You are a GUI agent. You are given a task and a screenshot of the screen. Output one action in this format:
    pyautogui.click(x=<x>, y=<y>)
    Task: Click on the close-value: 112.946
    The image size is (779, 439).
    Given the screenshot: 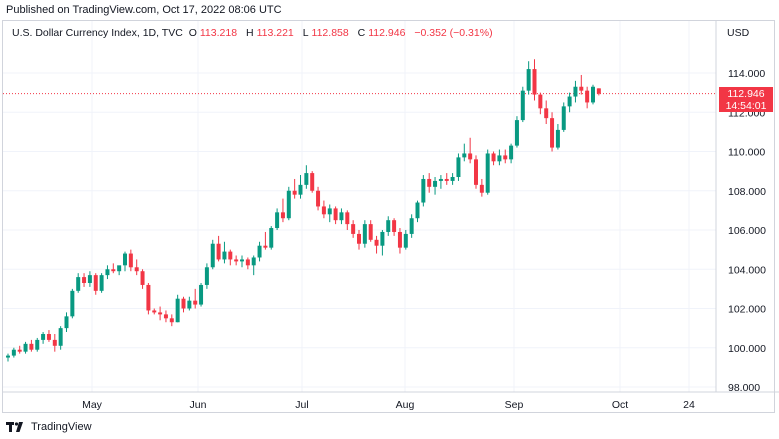 What is the action you would take?
    pyautogui.click(x=387, y=33)
    